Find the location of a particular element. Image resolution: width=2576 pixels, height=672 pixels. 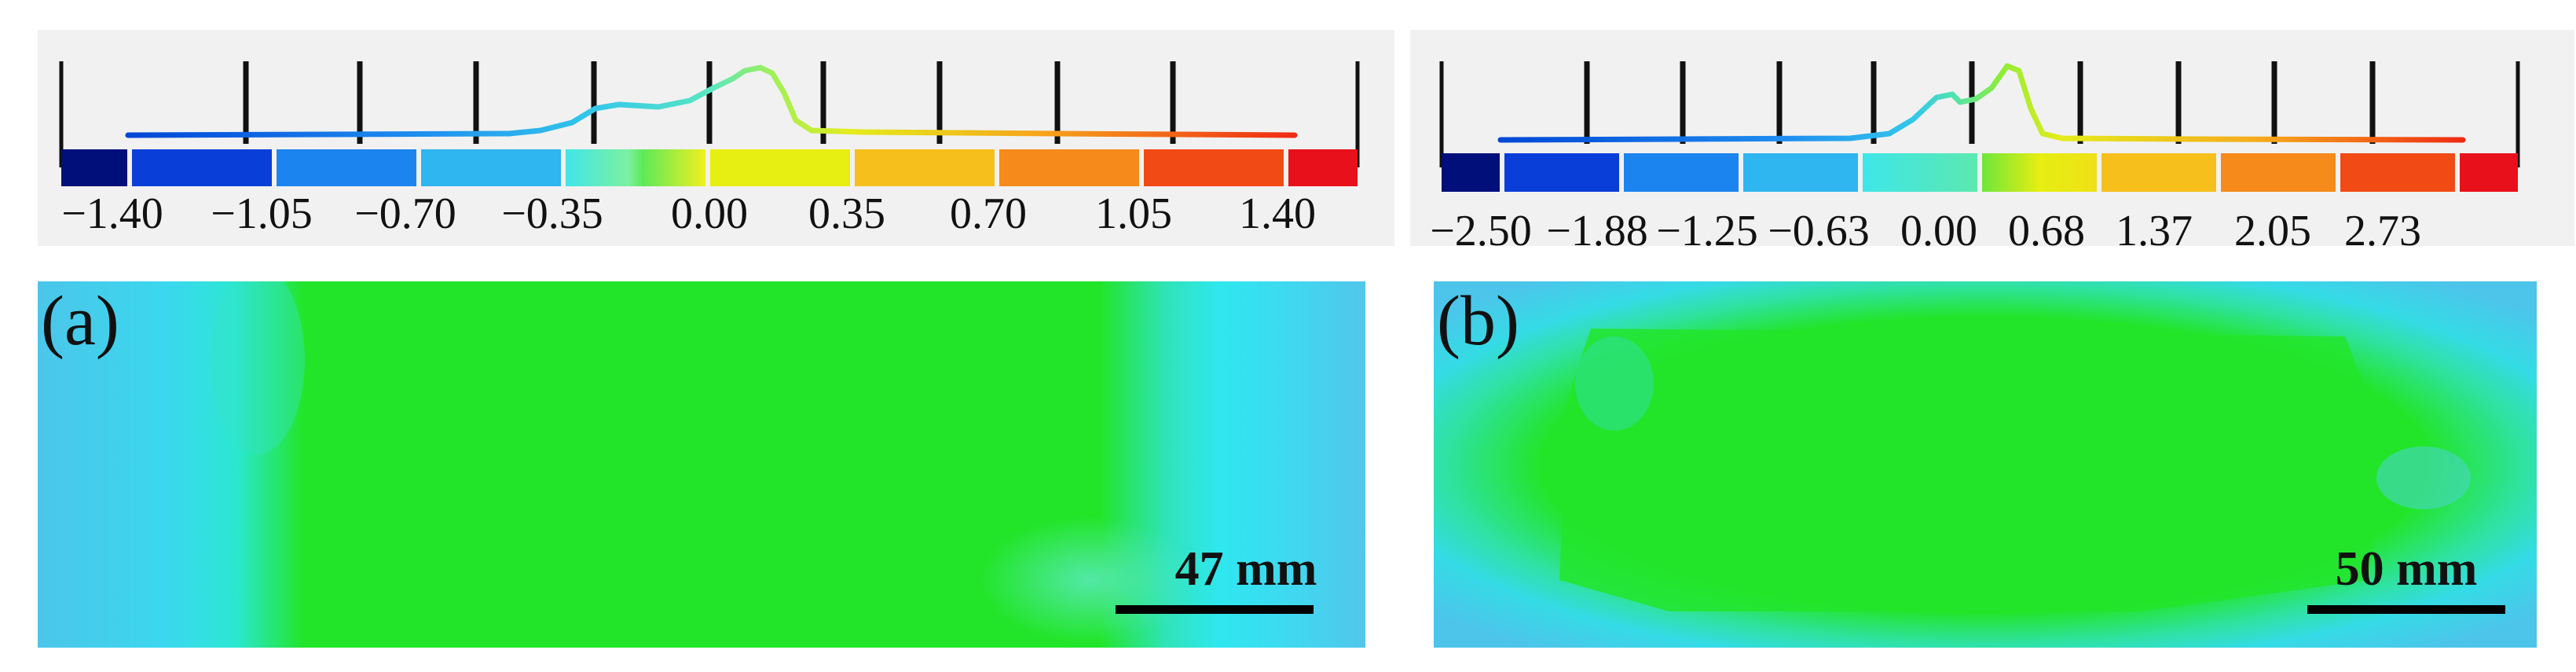

legend-graphic-a is located at coordinates (709, 124).